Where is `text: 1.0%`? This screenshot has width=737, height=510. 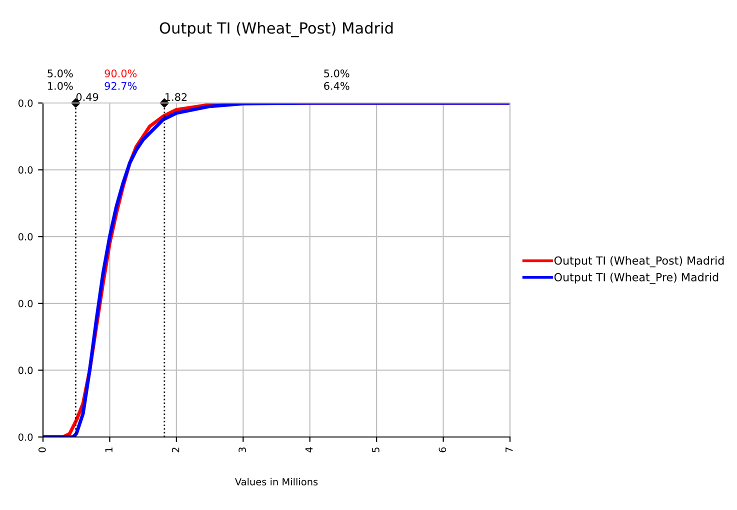 text: 1.0% is located at coordinates (60, 86).